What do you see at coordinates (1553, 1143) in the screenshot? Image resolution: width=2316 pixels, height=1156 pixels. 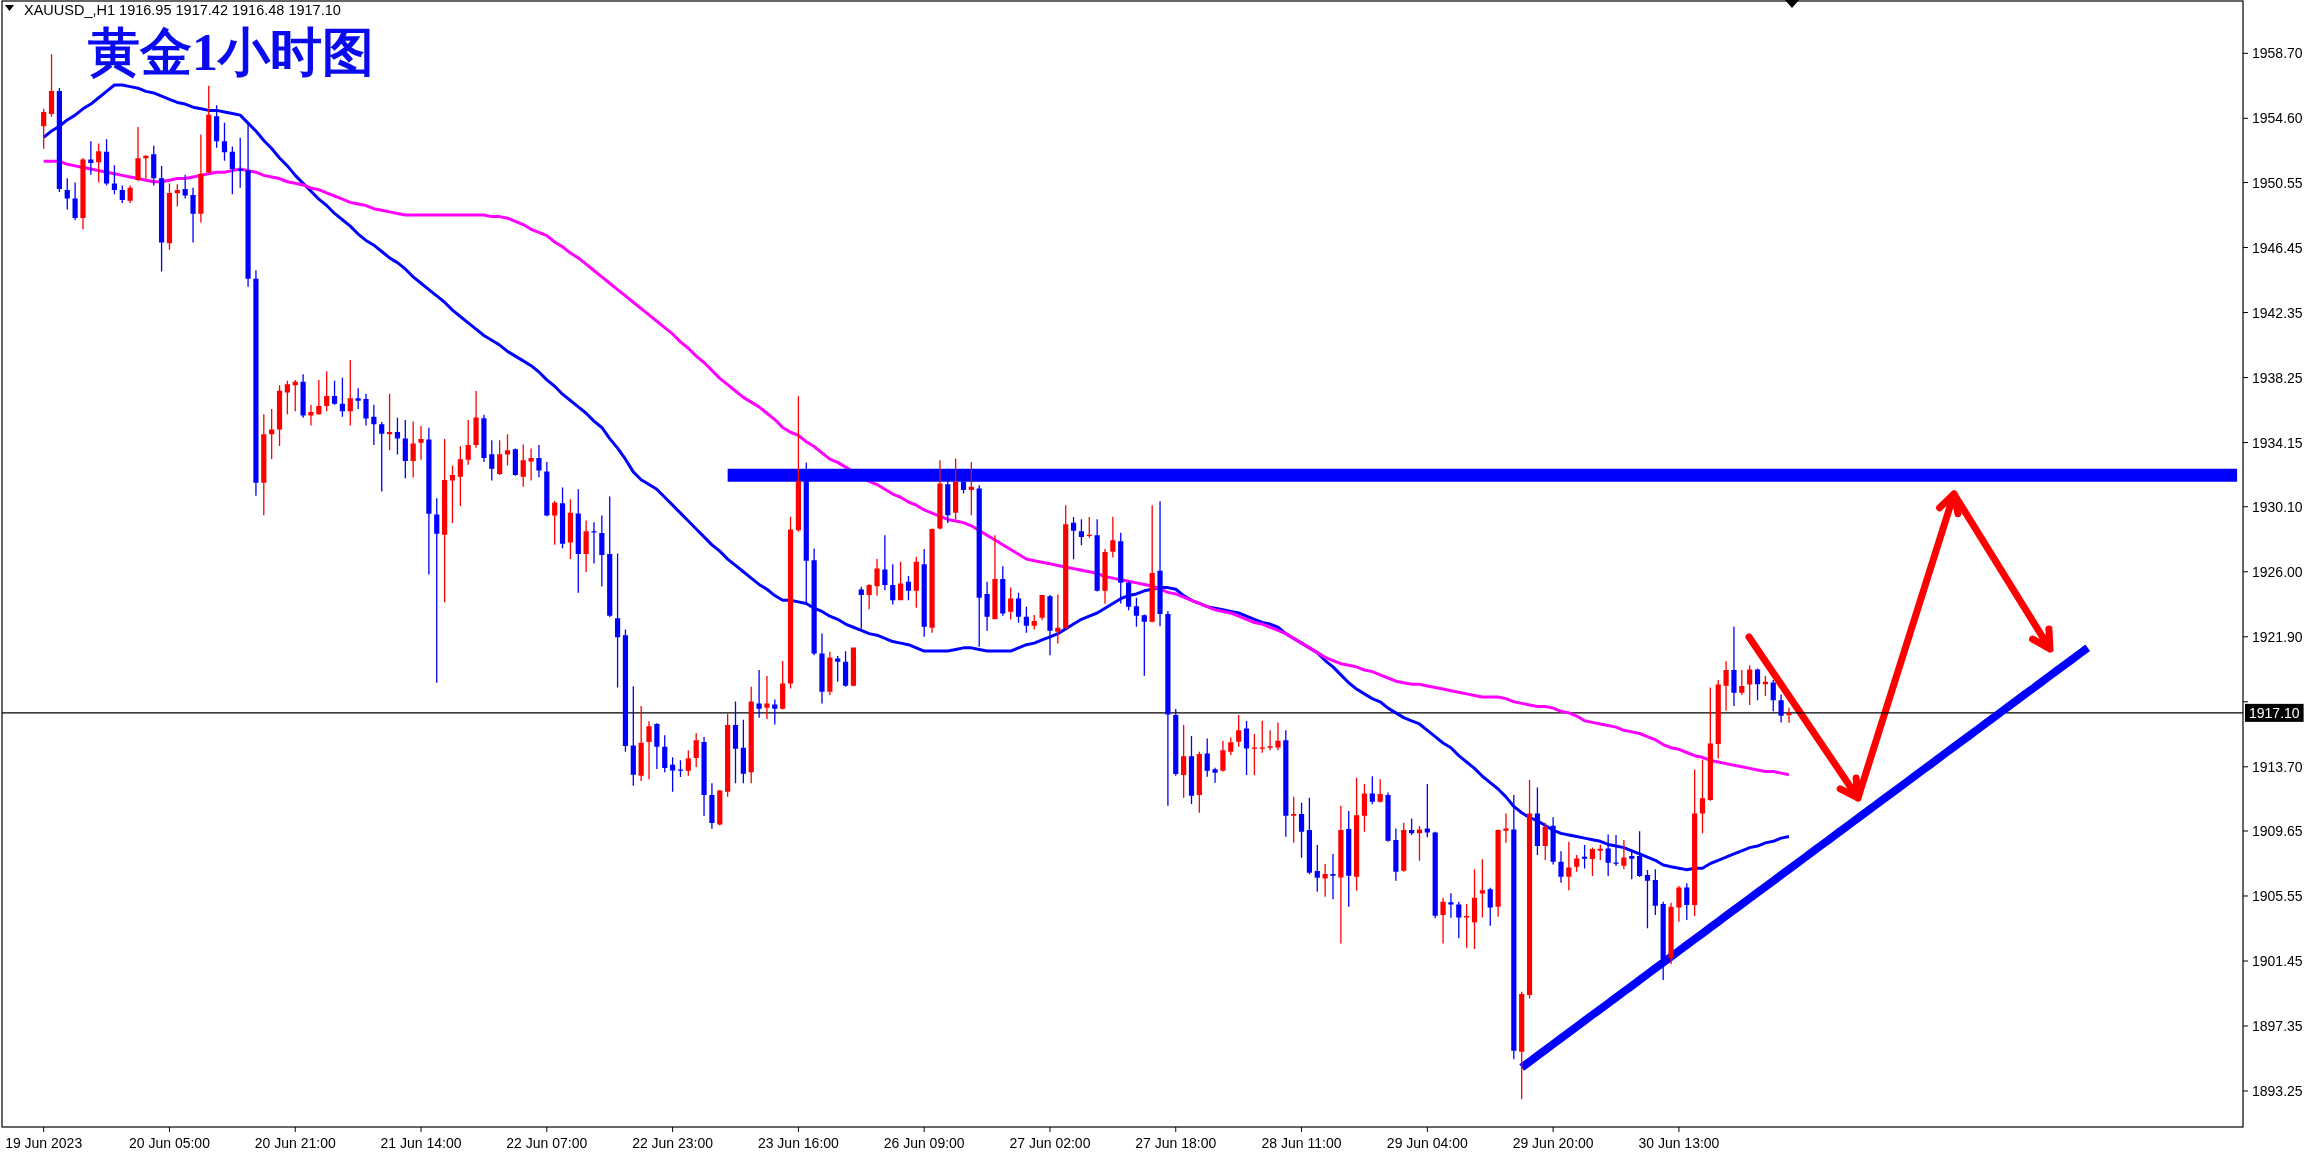 I see `x-tick-label: 29 Jun 20:00` at bounding box center [1553, 1143].